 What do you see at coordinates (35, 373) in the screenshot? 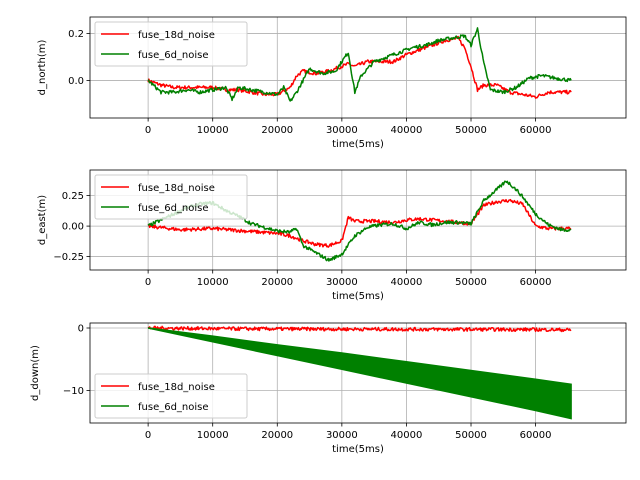
I see `y-axis-label: d_down(m)` at bounding box center [35, 373].